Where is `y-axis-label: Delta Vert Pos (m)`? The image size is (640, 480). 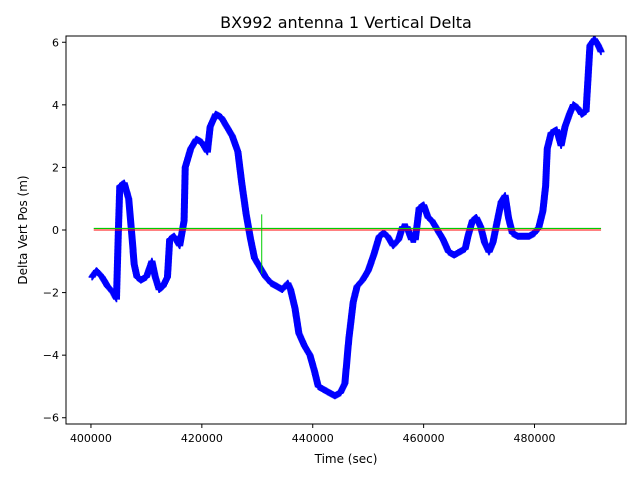
y-axis-label: Delta Vert Pos (m) is located at coordinates (23, 229).